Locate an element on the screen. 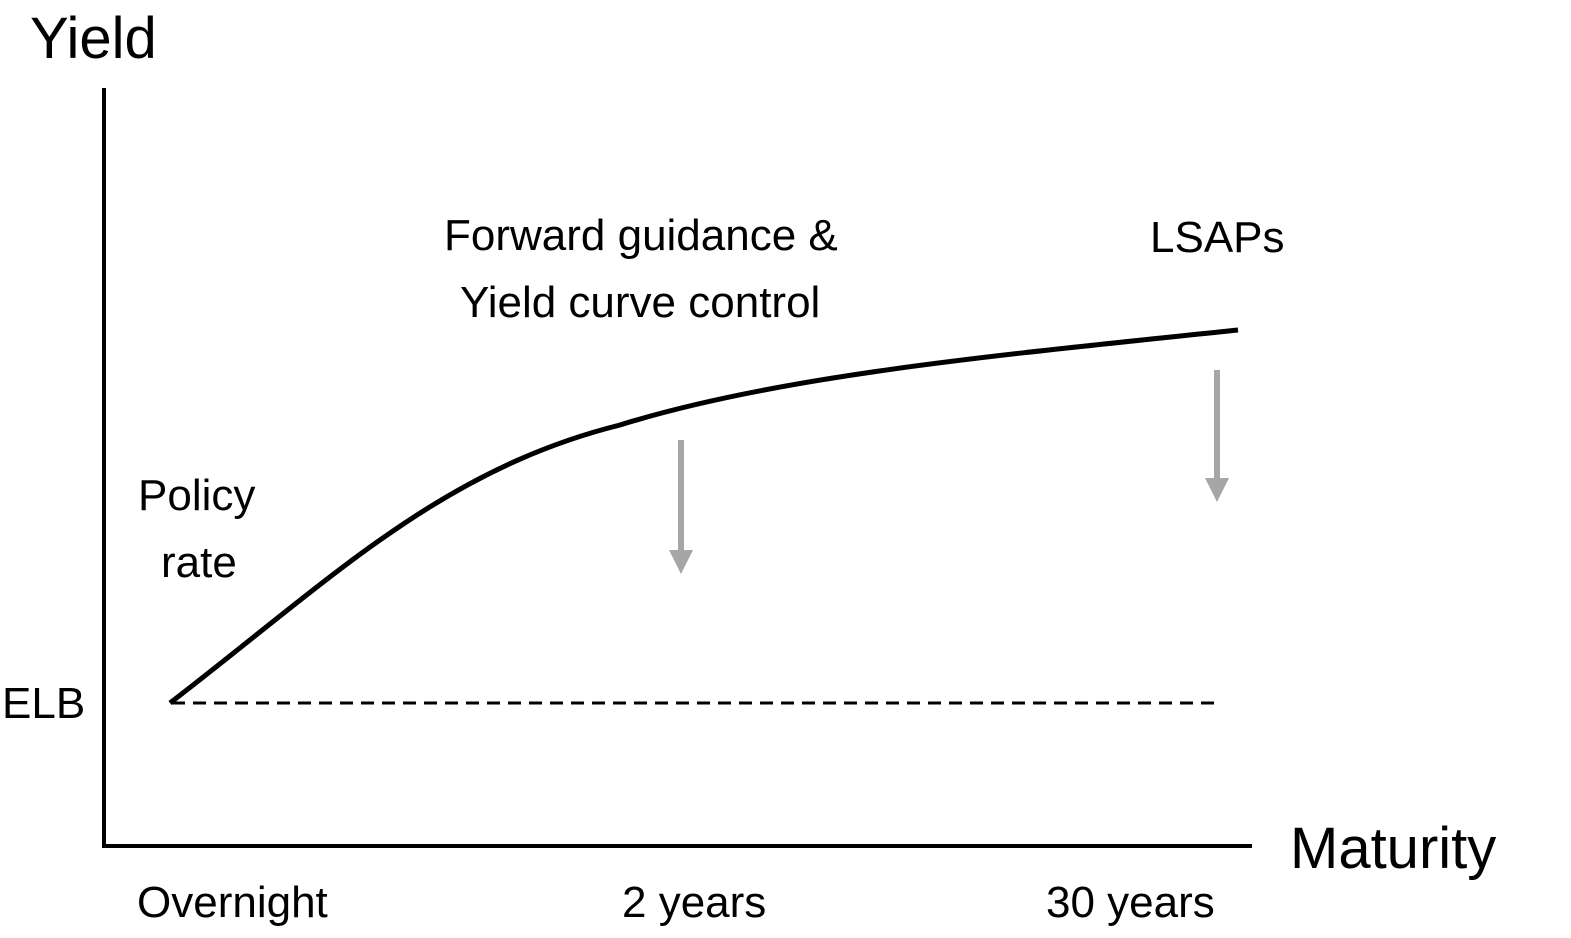 This screenshot has height=938, width=1571. down-arrow-30y is located at coordinates (1217, 436).